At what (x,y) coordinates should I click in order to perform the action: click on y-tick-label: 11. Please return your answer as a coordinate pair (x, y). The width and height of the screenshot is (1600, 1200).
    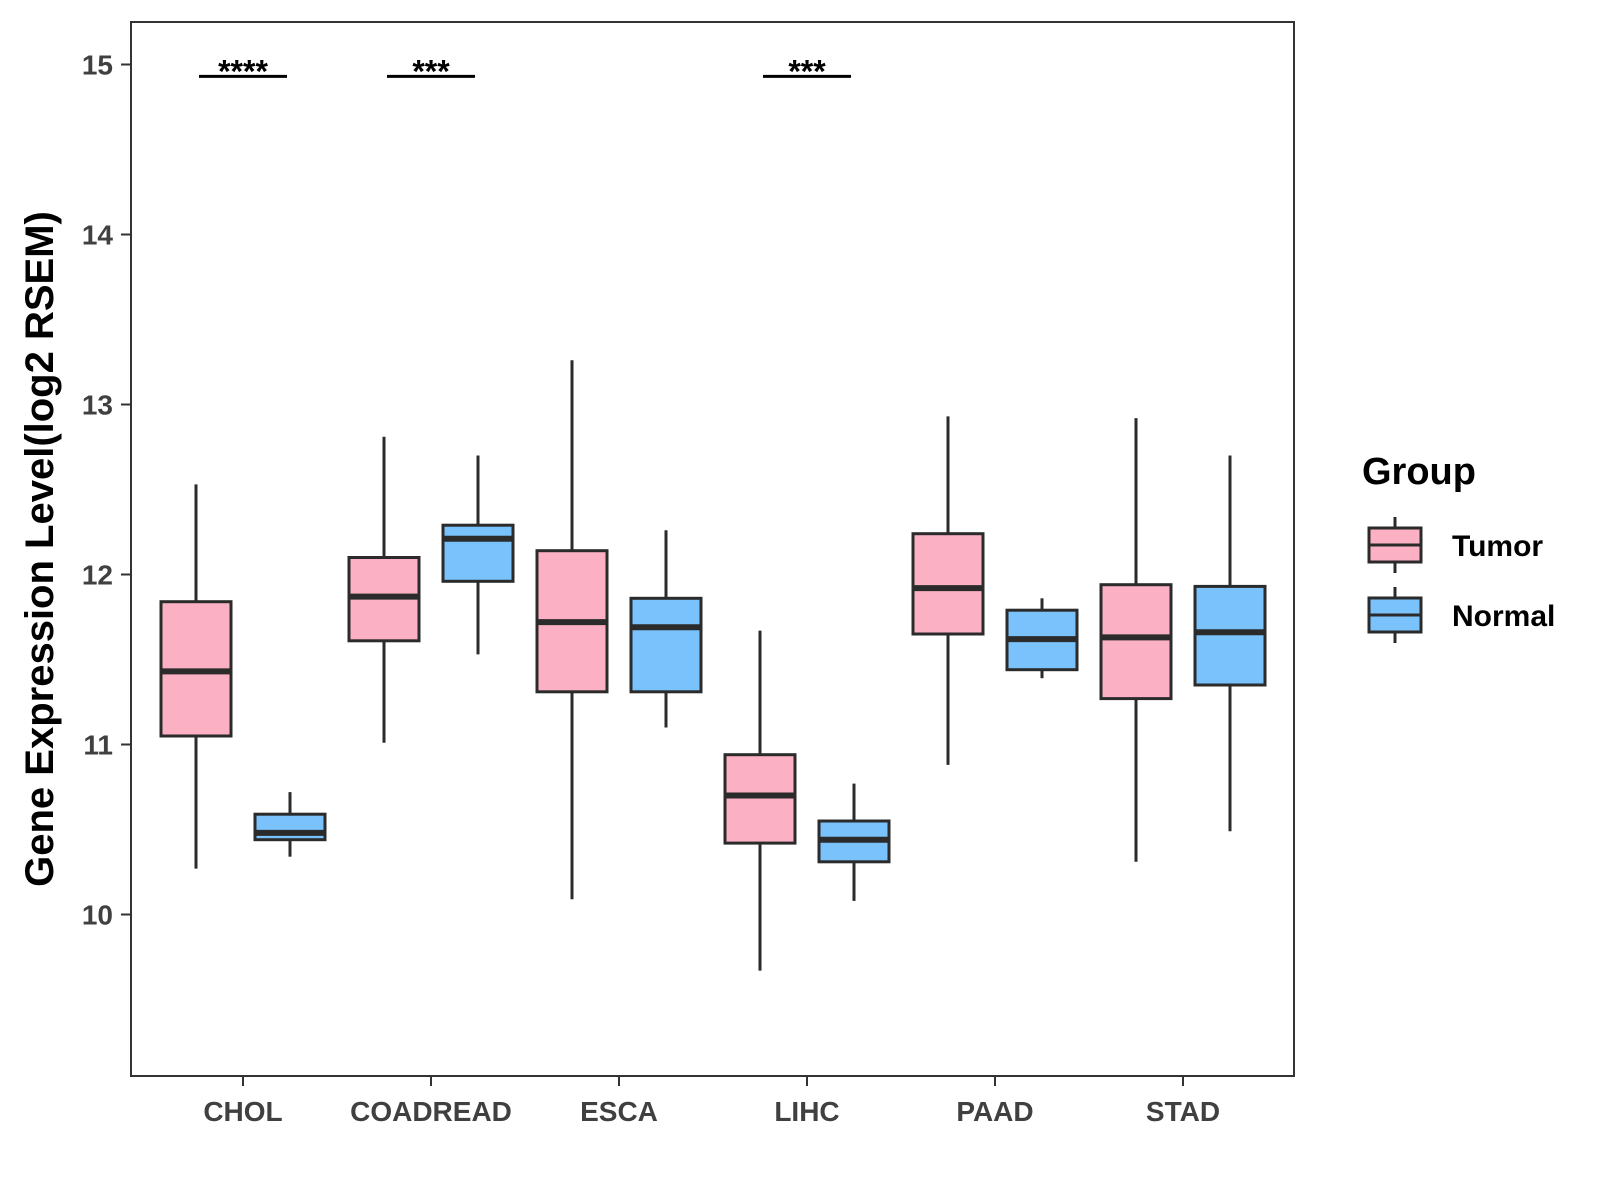
    Looking at the image, I should click on (98, 745).